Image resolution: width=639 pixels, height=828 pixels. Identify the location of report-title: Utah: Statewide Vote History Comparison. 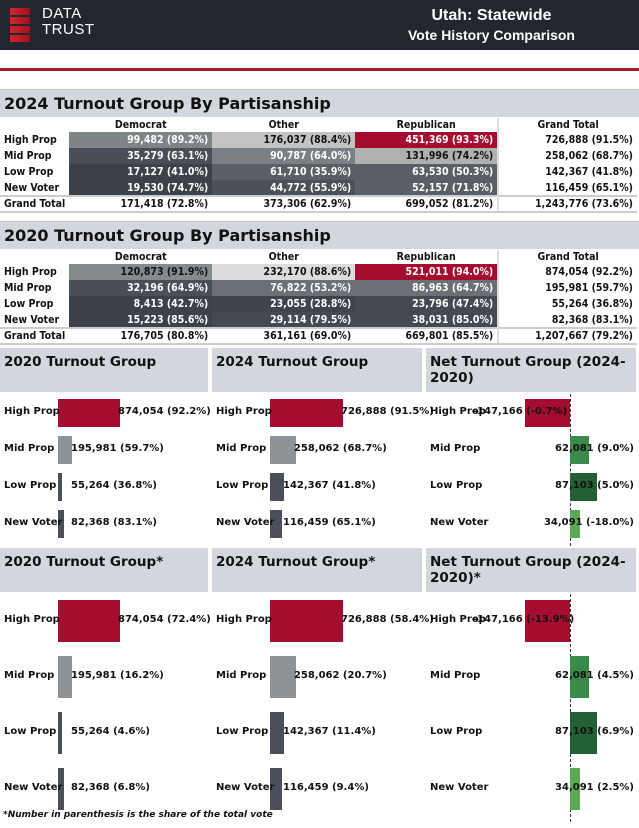
(491, 25).